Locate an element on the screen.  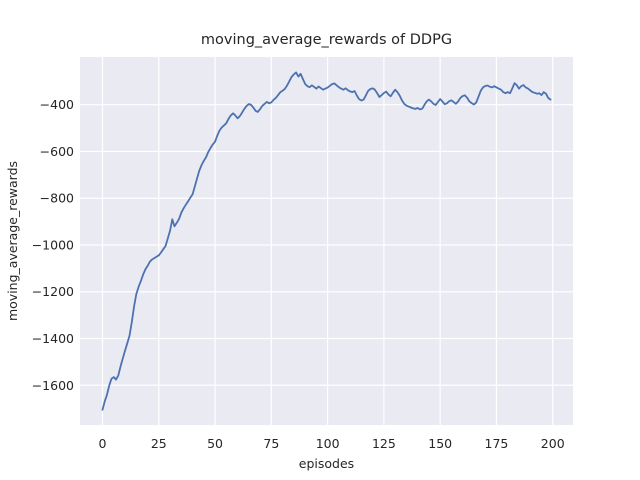
x-tick-label: 50 is located at coordinates (215, 443).